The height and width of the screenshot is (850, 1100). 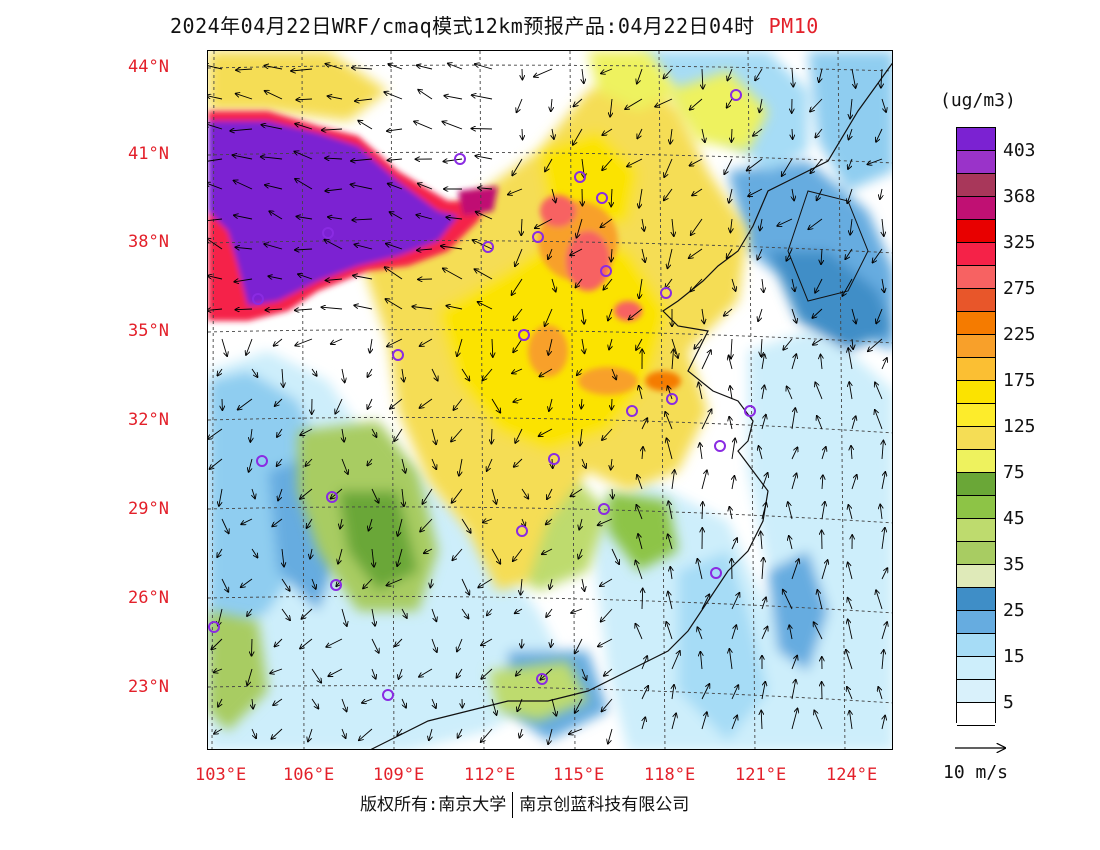 I want to click on wind-reference-arrow, so click(x=982, y=748).